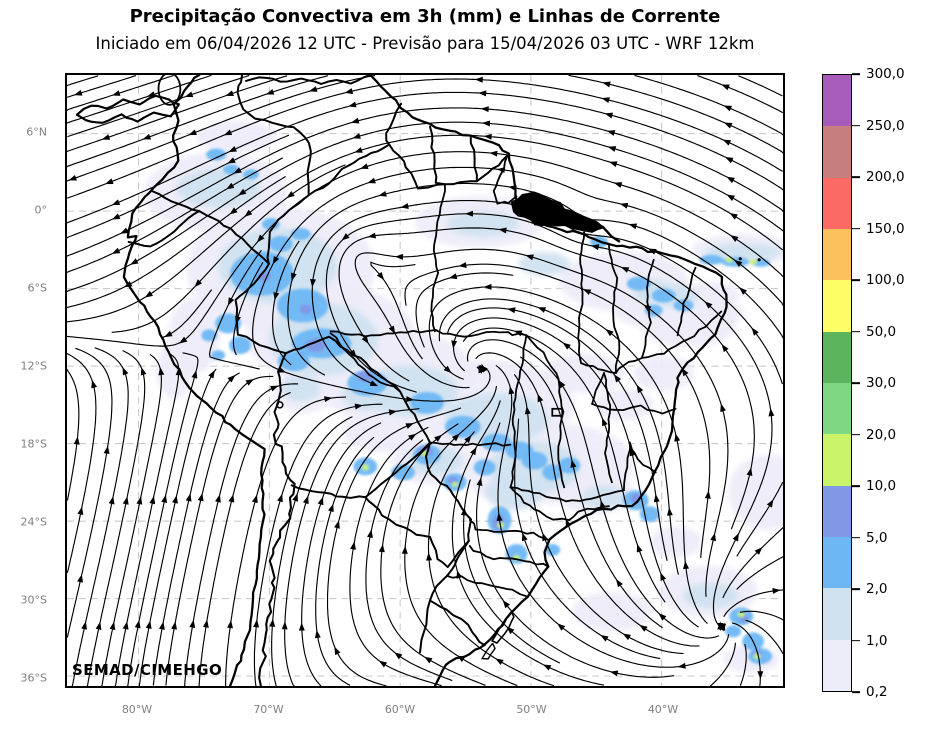  I want to click on lake-titicaca, so click(280, 405).